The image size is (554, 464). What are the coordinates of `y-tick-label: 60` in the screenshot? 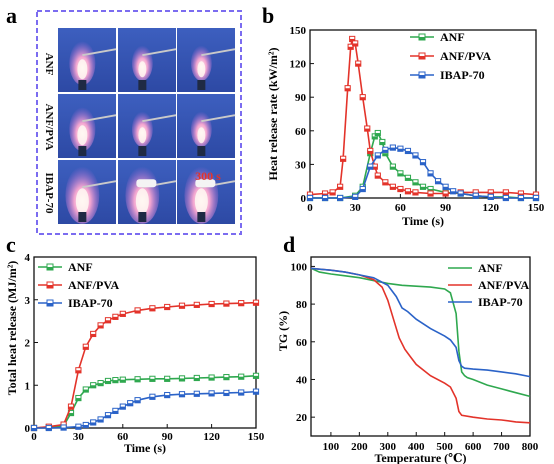 It's located at (301, 132).